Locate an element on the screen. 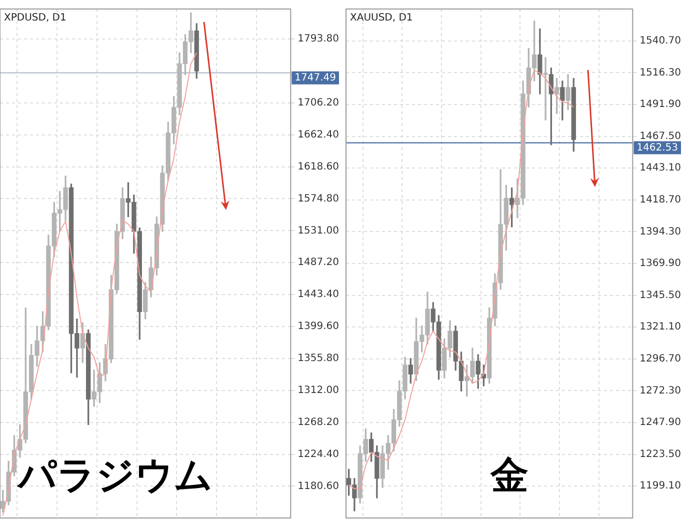 This screenshot has width=684, height=527. y-tick-label: 1369.90 is located at coordinates (661, 264).